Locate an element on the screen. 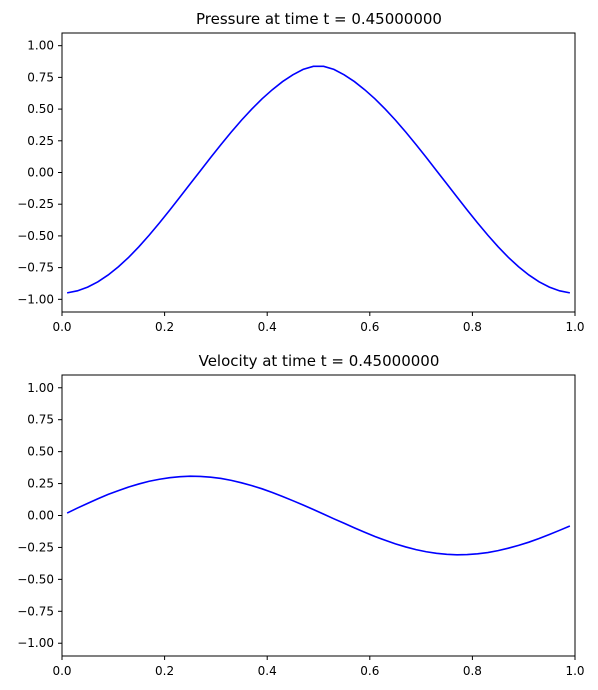 Image resolution: width=598 pixels, height=690 pixels. pressure-xtick-label: 0.2 is located at coordinates (164, 327).